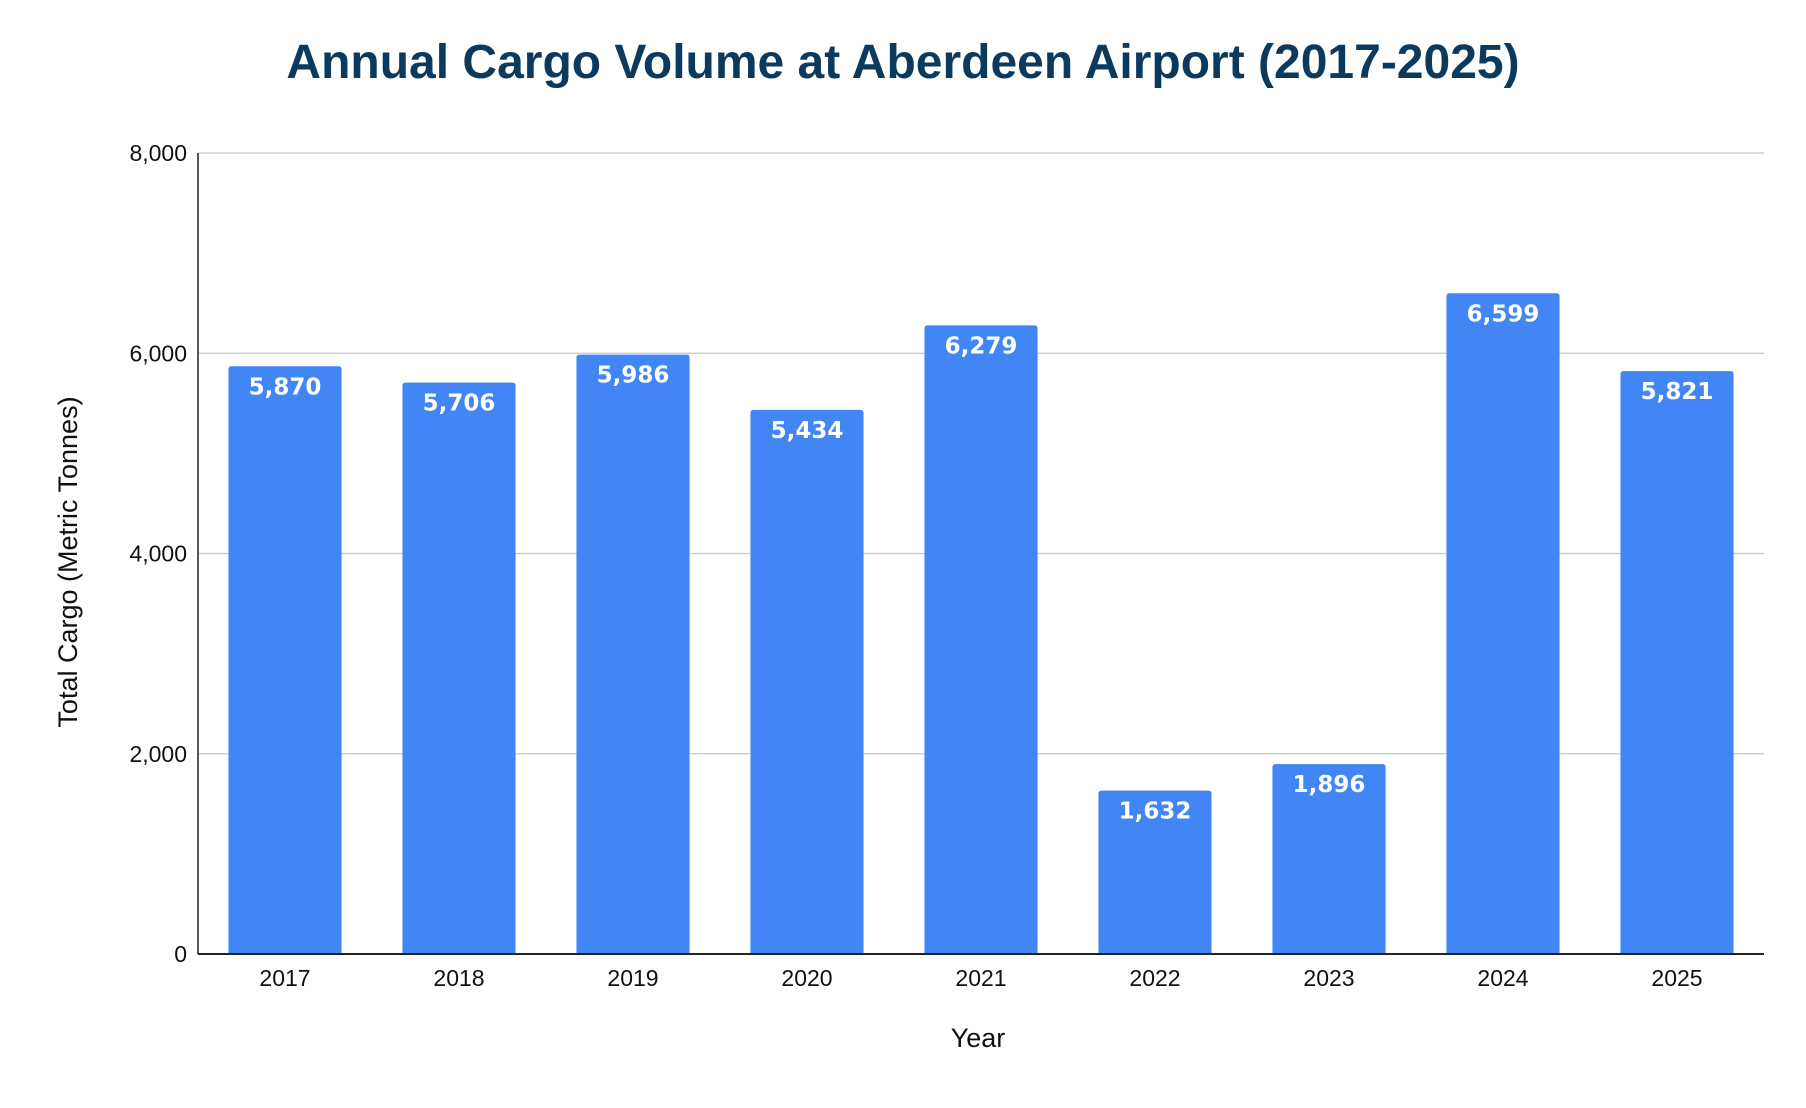  What do you see at coordinates (807, 431) in the screenshot?
I see `data-label: 5,434` at bounding box center [807, 431].